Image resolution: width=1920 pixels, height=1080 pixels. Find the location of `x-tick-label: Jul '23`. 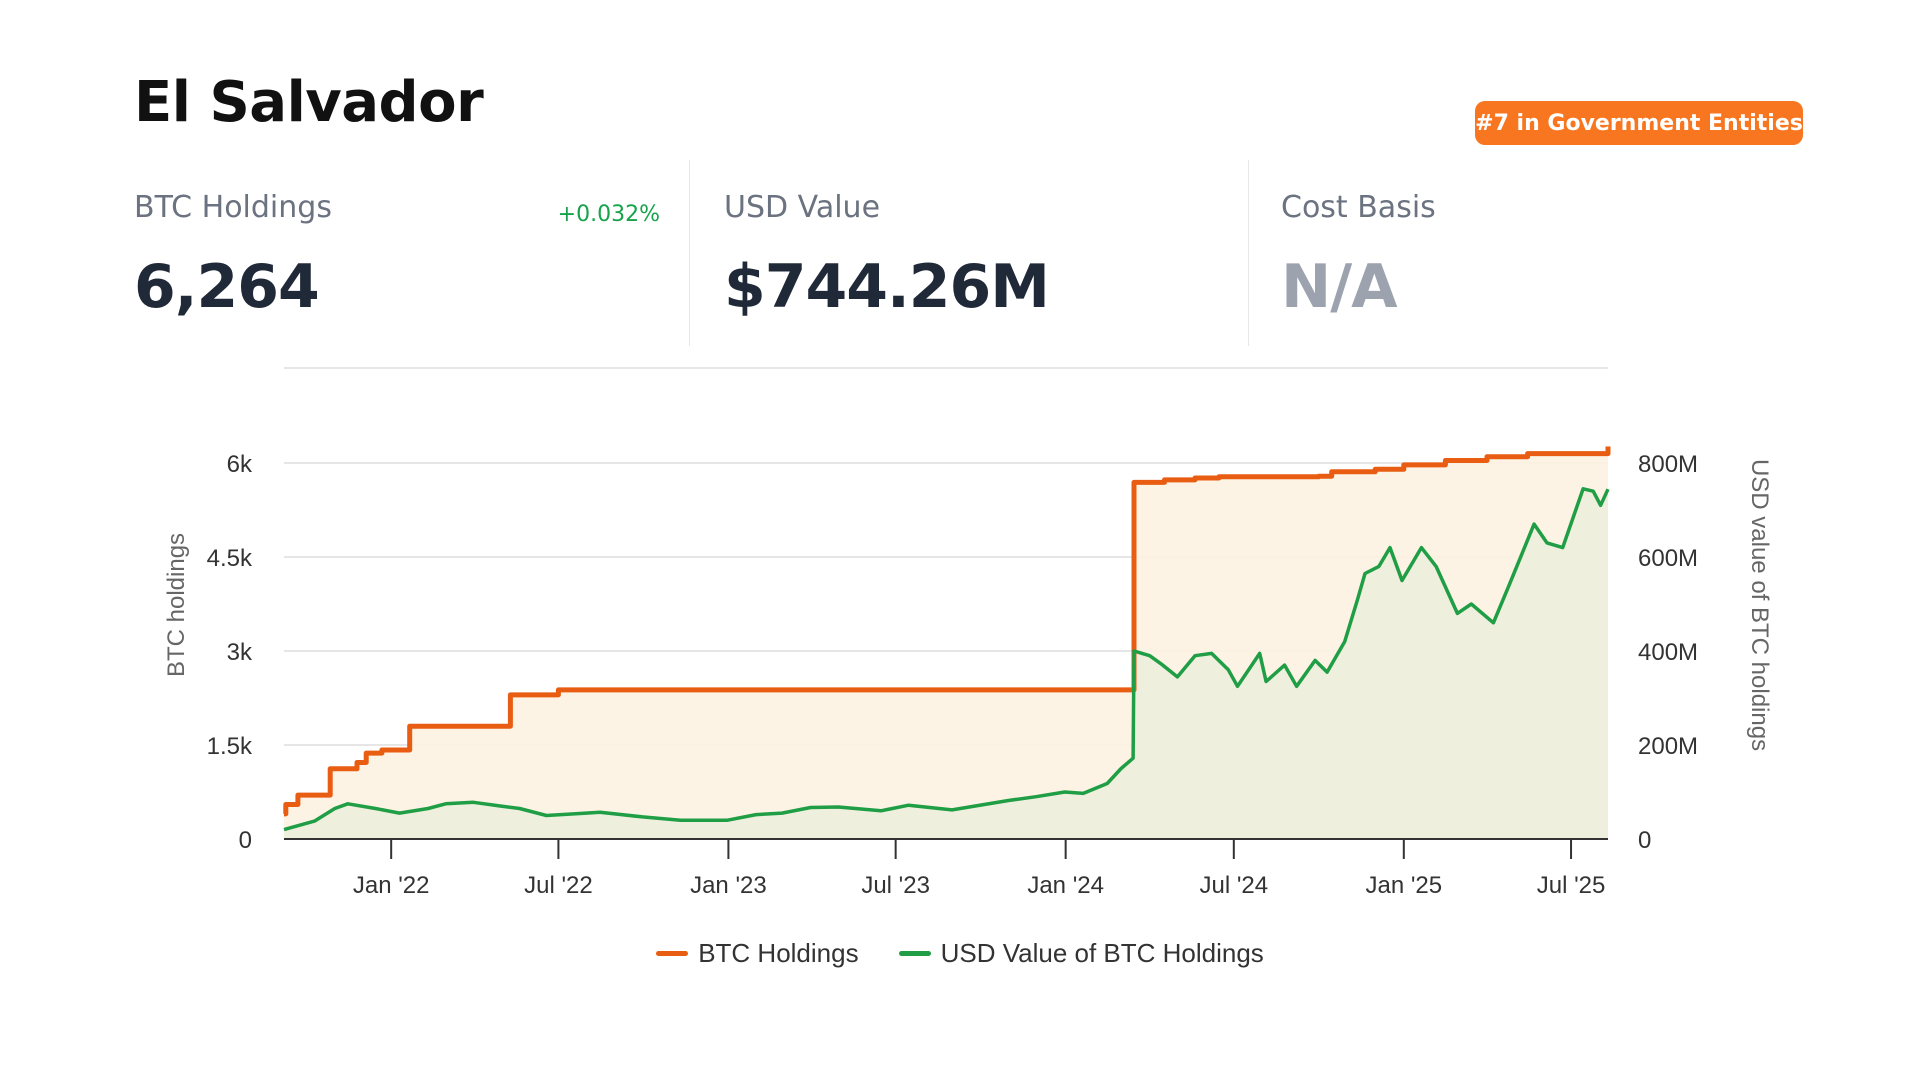

x-tick-label: Jul '23 is located at coordinates (895, 885).